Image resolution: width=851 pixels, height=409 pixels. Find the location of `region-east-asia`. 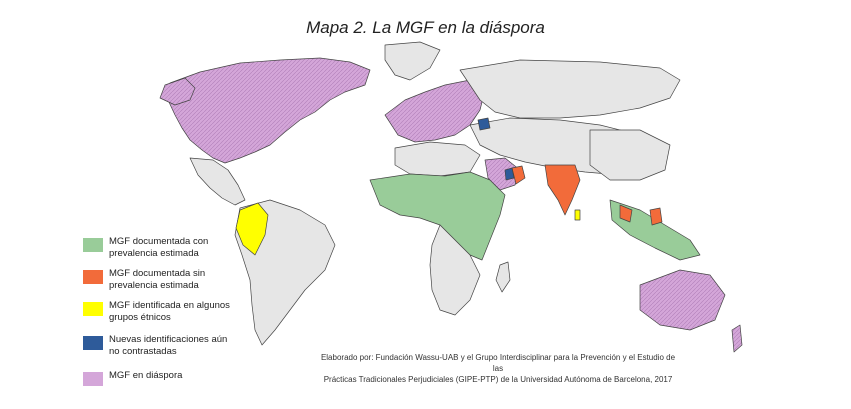

region-east-asia is located at coordinates (630, 155).